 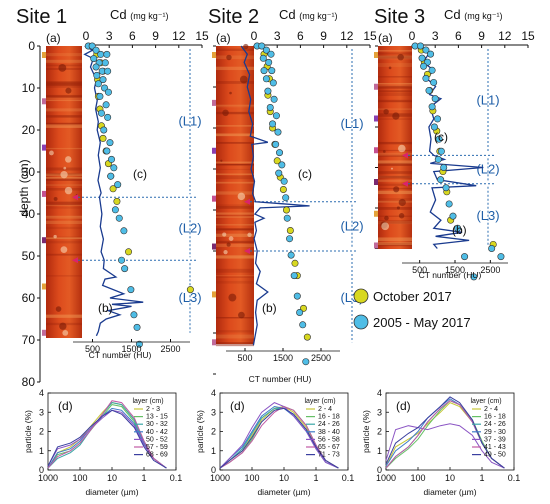 What do you see at coordinates (213, 412) in the screenshot?
I see `psd-y-tick-label: 3` at bounding box center [213, 412].